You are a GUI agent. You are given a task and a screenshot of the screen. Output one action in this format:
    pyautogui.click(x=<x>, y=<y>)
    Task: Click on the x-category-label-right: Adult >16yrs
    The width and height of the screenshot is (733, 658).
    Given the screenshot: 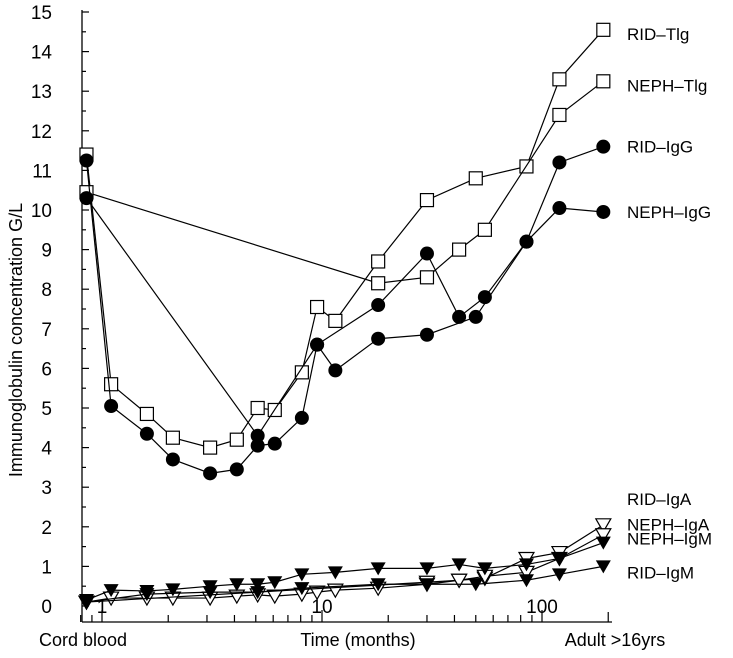 What is the action you would take?
    pyautogui.click(x=615, y=640)
    